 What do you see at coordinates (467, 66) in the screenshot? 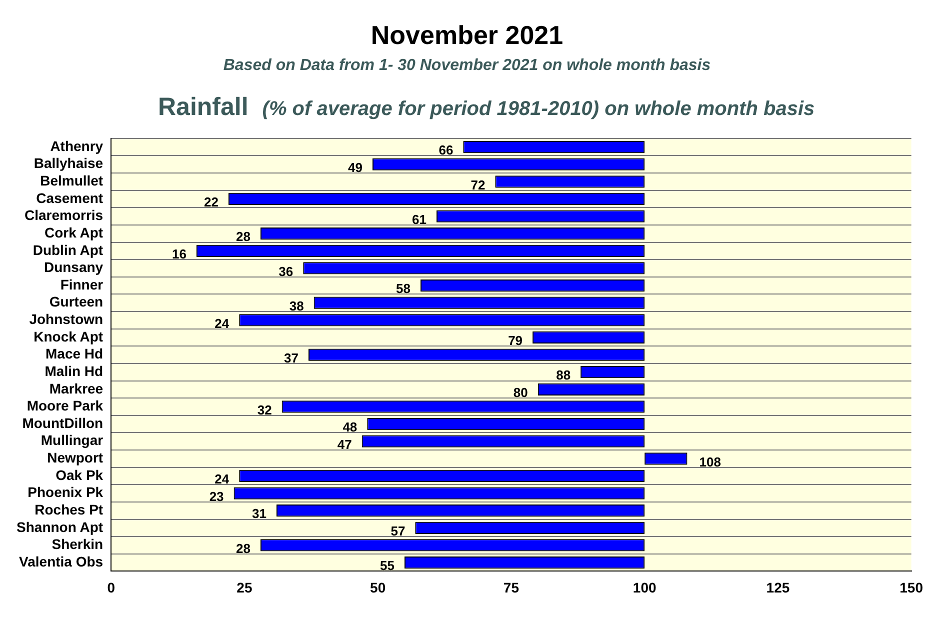
I see `chart-subtitle: Based on Data from 1- 30 November 2021 on whole month basis` at bounding box center [467, 66].